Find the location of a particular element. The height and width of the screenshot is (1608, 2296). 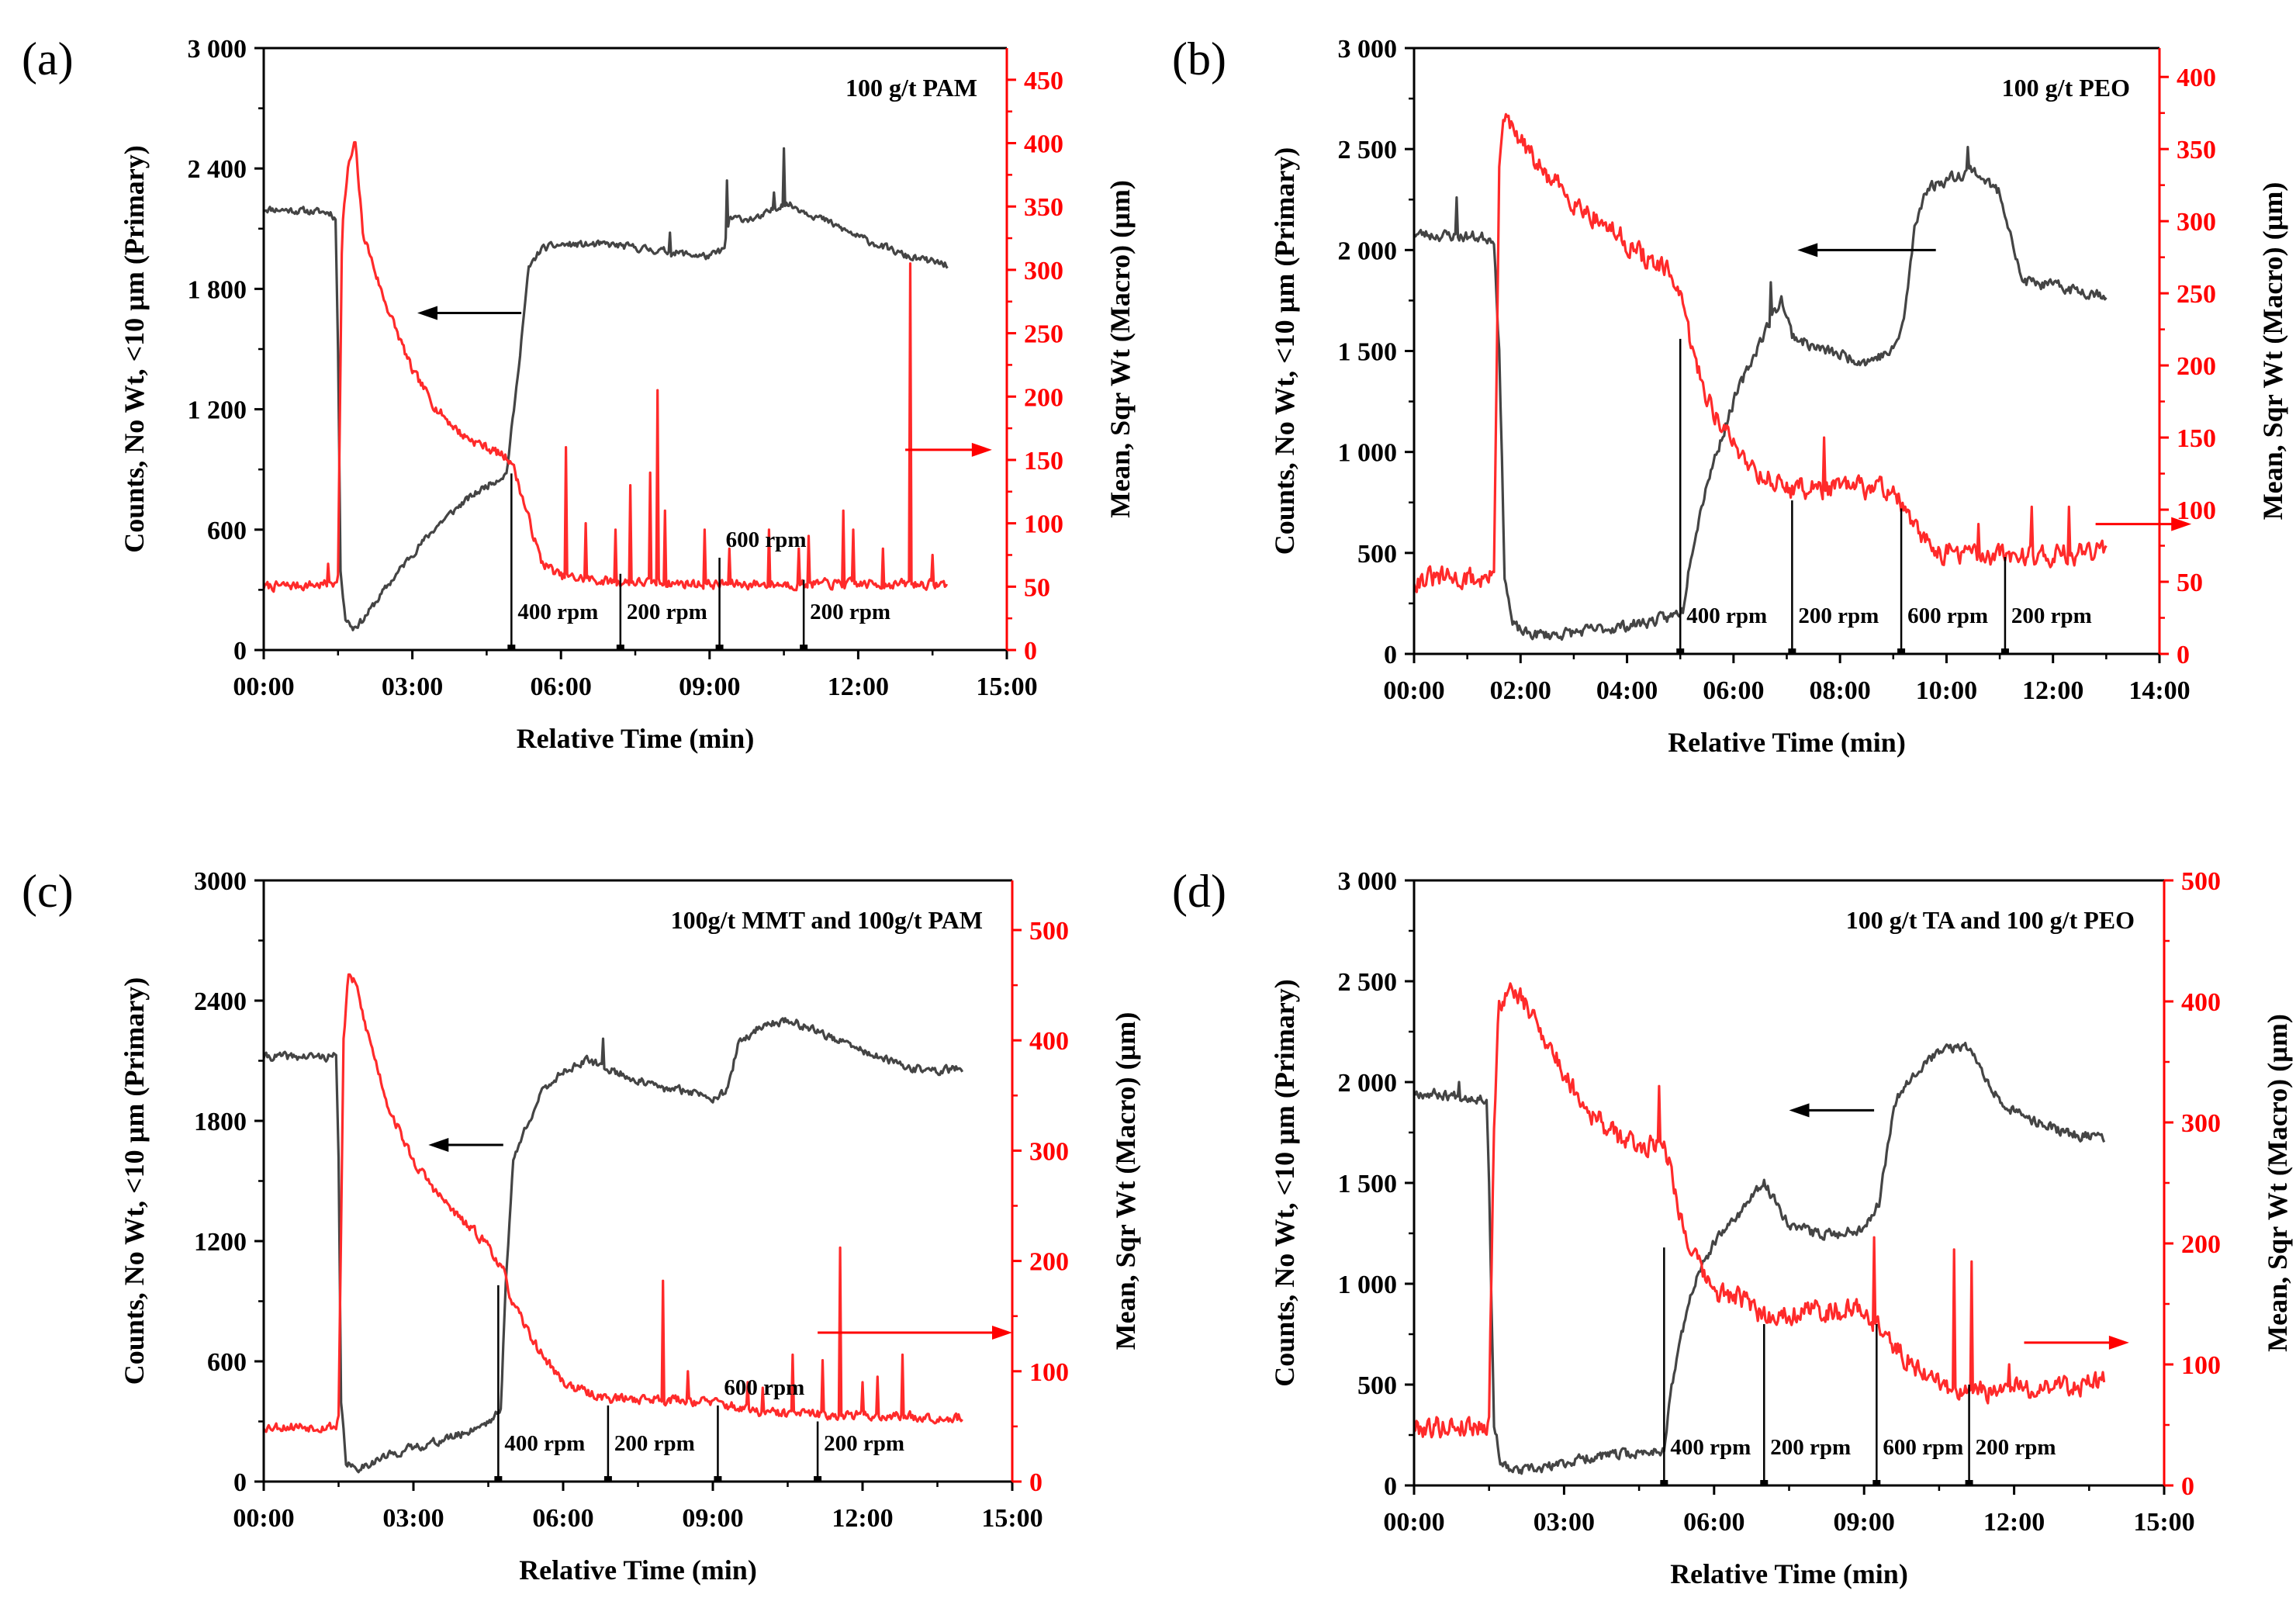

panel-label: (a) is located at coordinates (48, 59).